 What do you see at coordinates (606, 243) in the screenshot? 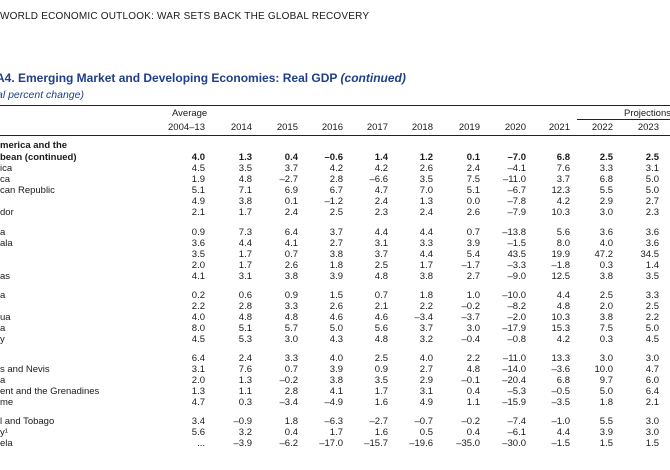
I see `table-cell: 4.0` at bounding box center [606, 243].